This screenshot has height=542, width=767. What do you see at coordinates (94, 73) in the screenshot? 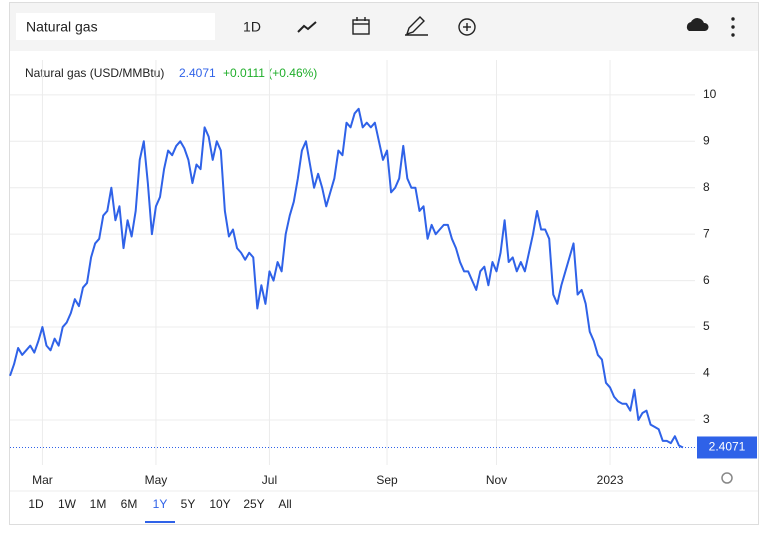
I see `chart-title: Natural gas (USD/MMBtu)` at bounding box center [94, 73].